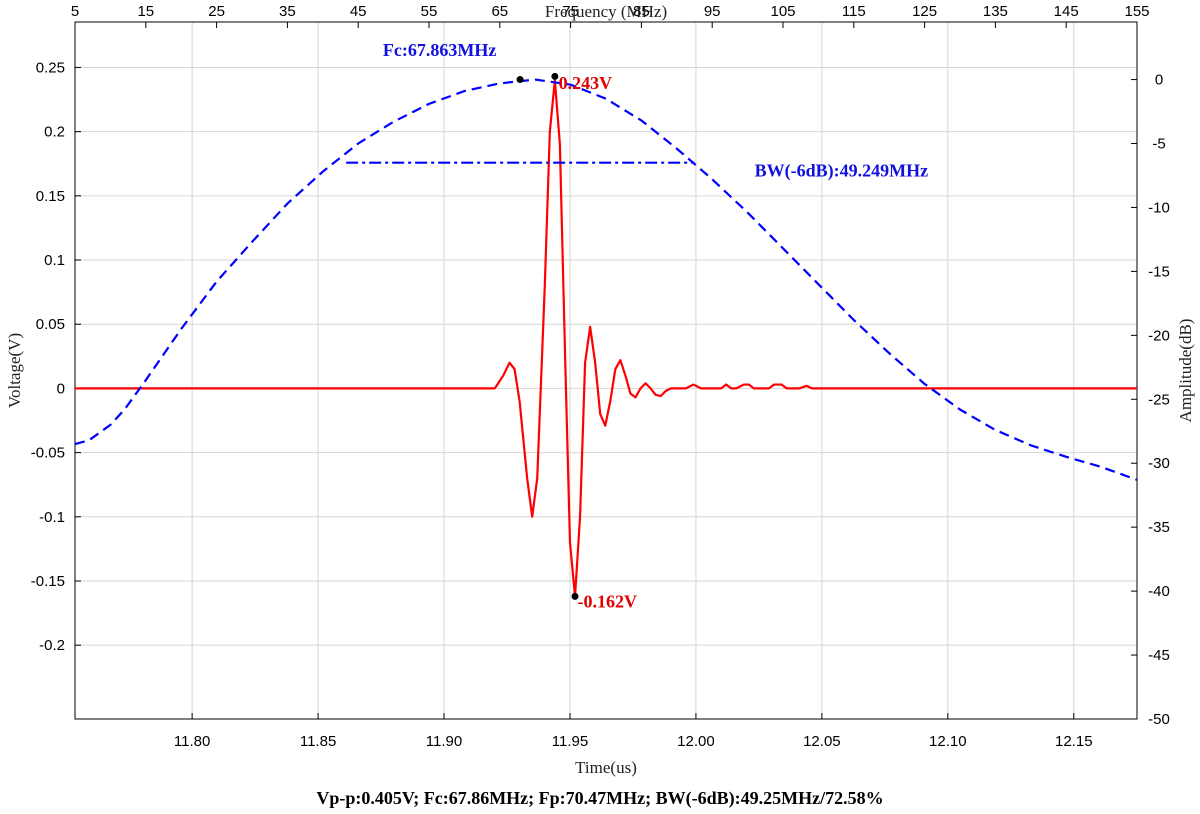  I want to click on tick-label: 12.05, so click(822, 741).